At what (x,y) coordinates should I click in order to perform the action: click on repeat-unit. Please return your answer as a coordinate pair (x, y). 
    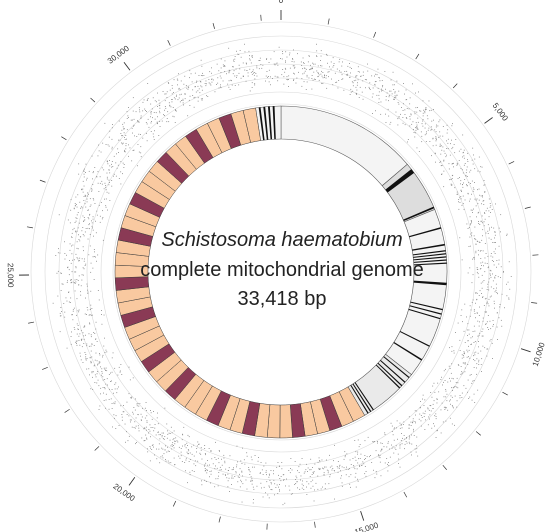
    Looking at the image, I should click on (251, 125).